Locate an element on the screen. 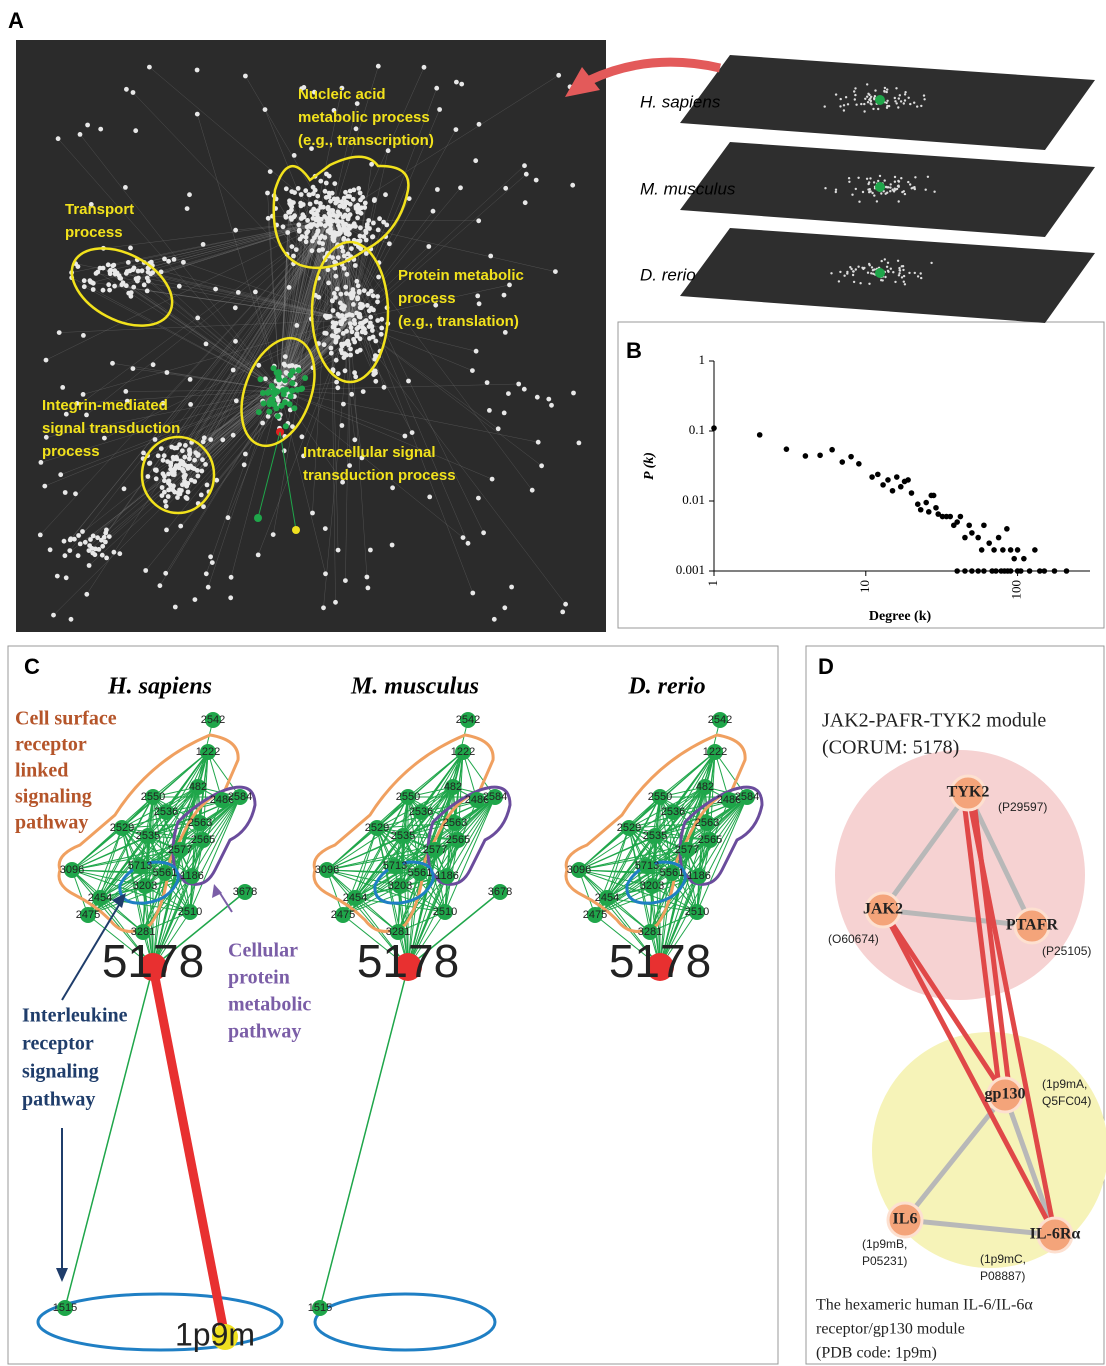 The image size is (1106, 1366). arrowhead is located at coordinates (217, 891).